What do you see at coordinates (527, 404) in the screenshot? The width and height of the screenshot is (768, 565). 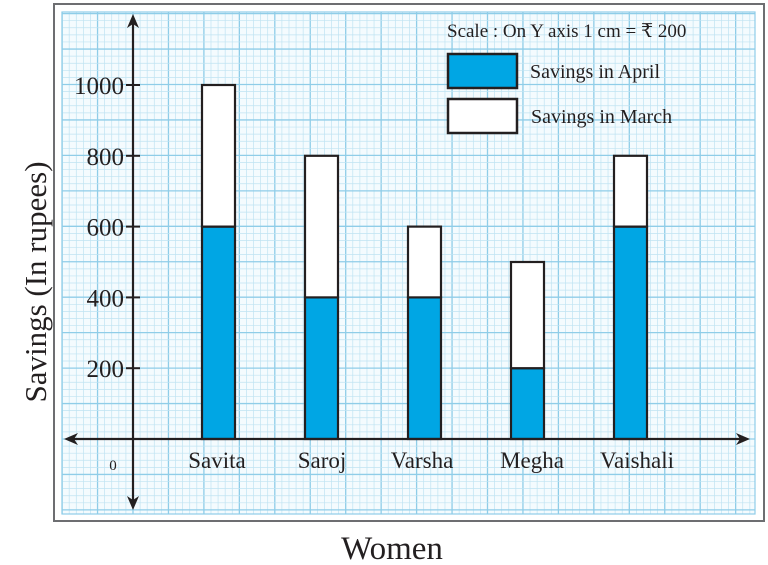 I see `bar-megha-april` at bounding box center [527, 404].